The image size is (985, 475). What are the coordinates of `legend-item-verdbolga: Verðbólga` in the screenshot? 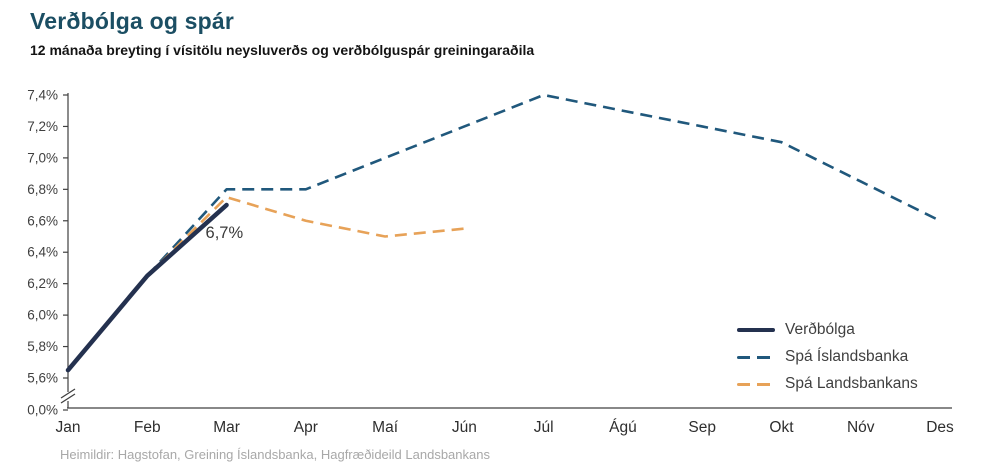 It's located at (827, 330).